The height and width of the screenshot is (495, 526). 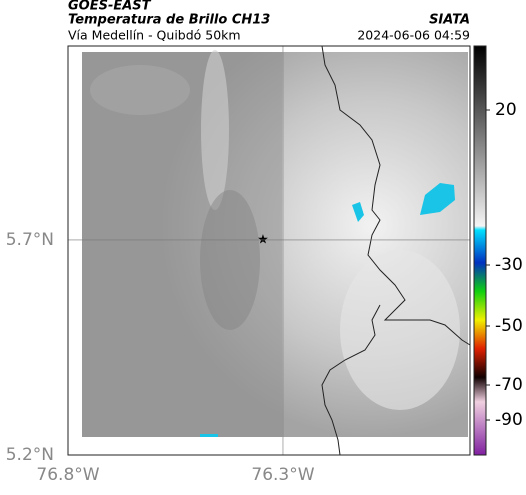 What do you see at coordinates (282, 475) in the screenshot?
I see `x-tick-label: 76.3°W` at bounding box center [282, 475].